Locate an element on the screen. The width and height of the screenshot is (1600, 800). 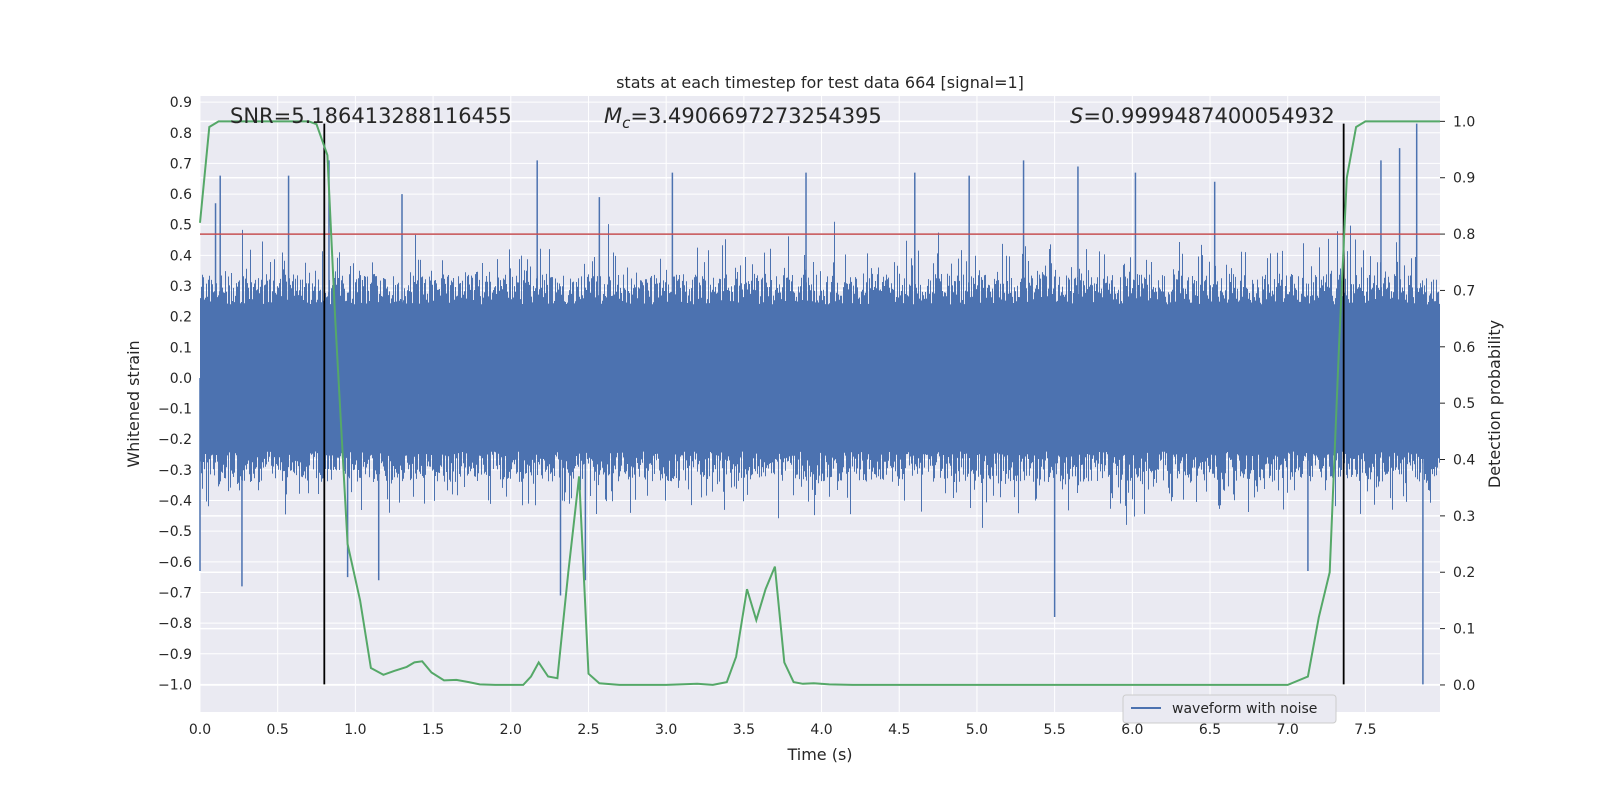
snr-annotation: SNR=5.186413288116455 is located at coordinates (371, 116).